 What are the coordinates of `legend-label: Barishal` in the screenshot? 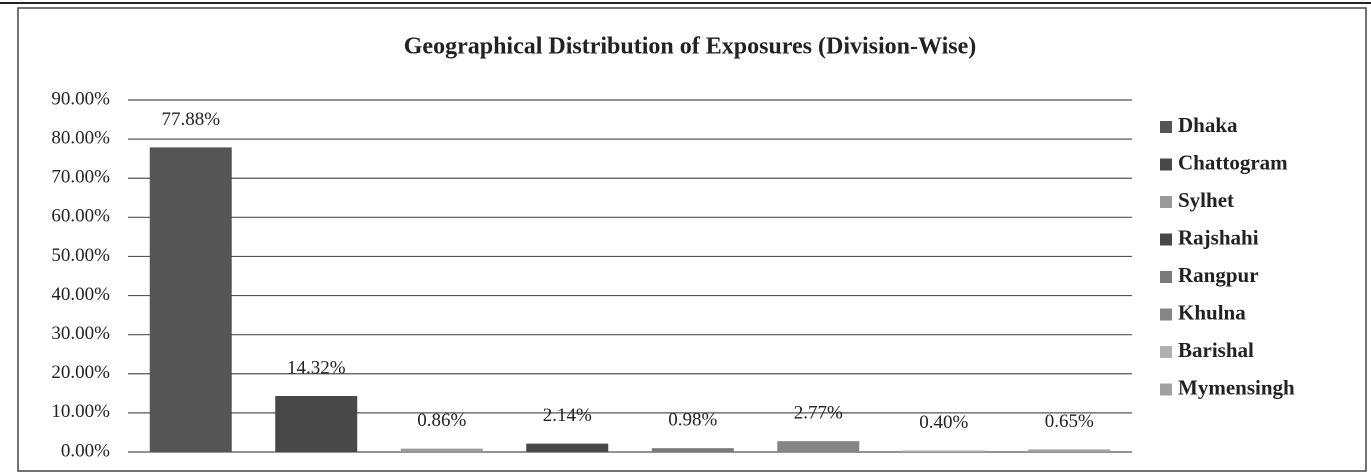 It's located at (1216, 350).